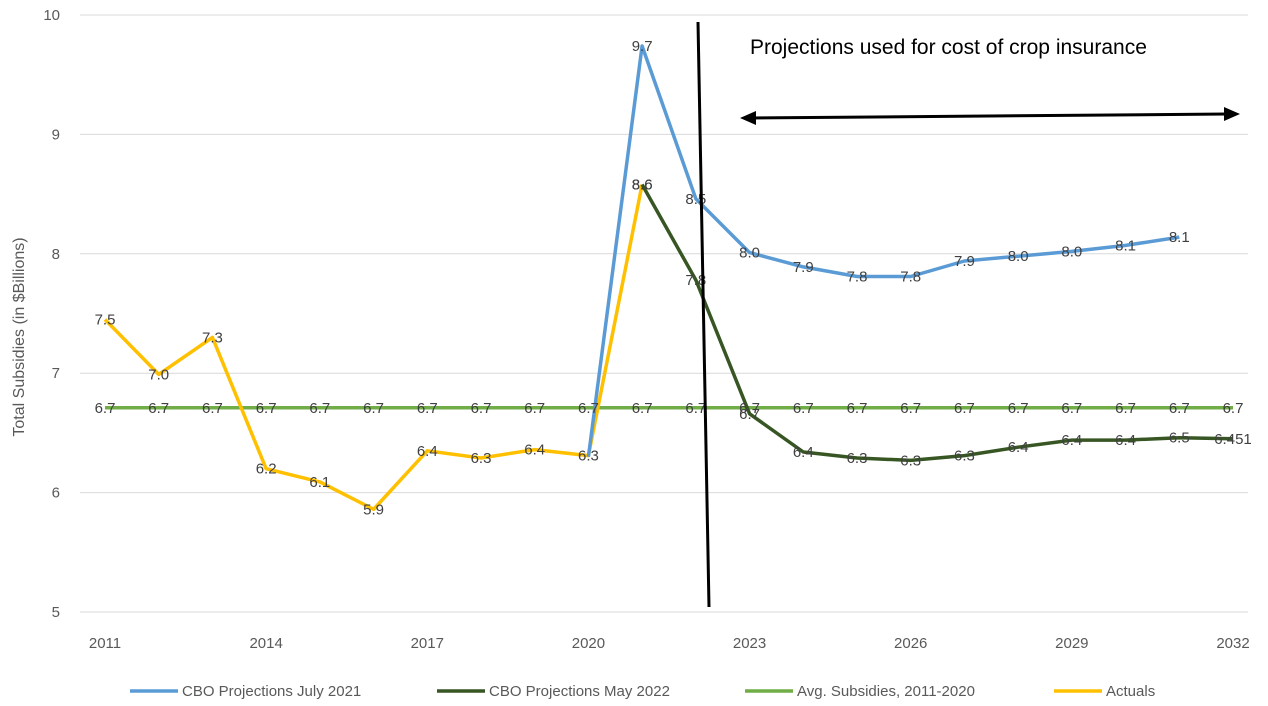 The height and width of the screenshot is (706, 1268). What do you see at coordinates (669, 643) in the screenshot?
I see `x-tick-labels: 2011 2014 2017 2020 2023 2026 2029 2032` at bounding box center [669, 643].